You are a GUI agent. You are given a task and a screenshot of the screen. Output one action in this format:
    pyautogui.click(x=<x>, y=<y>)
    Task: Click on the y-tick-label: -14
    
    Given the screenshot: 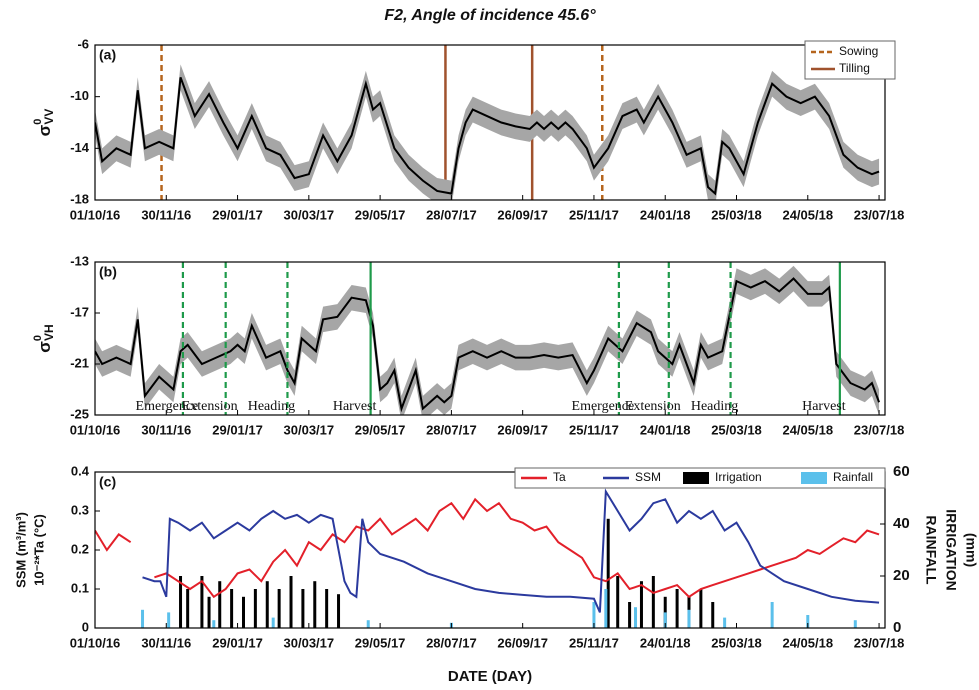 What is the action you would take?
    pyautogui.click(x=80, y=147)
    